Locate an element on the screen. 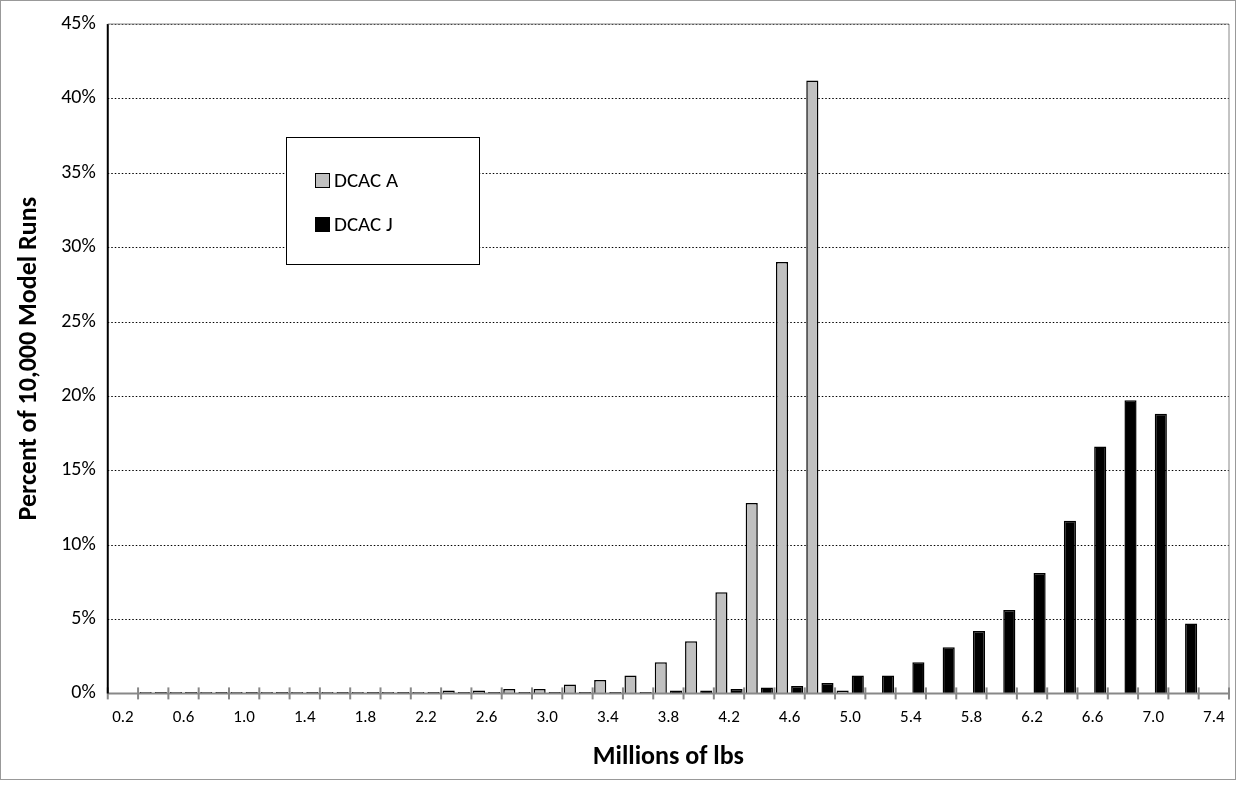 The width and height of the screenshot is (1249, 797). x-tick-label: 6.6 is located at coordinates (1092, 716).